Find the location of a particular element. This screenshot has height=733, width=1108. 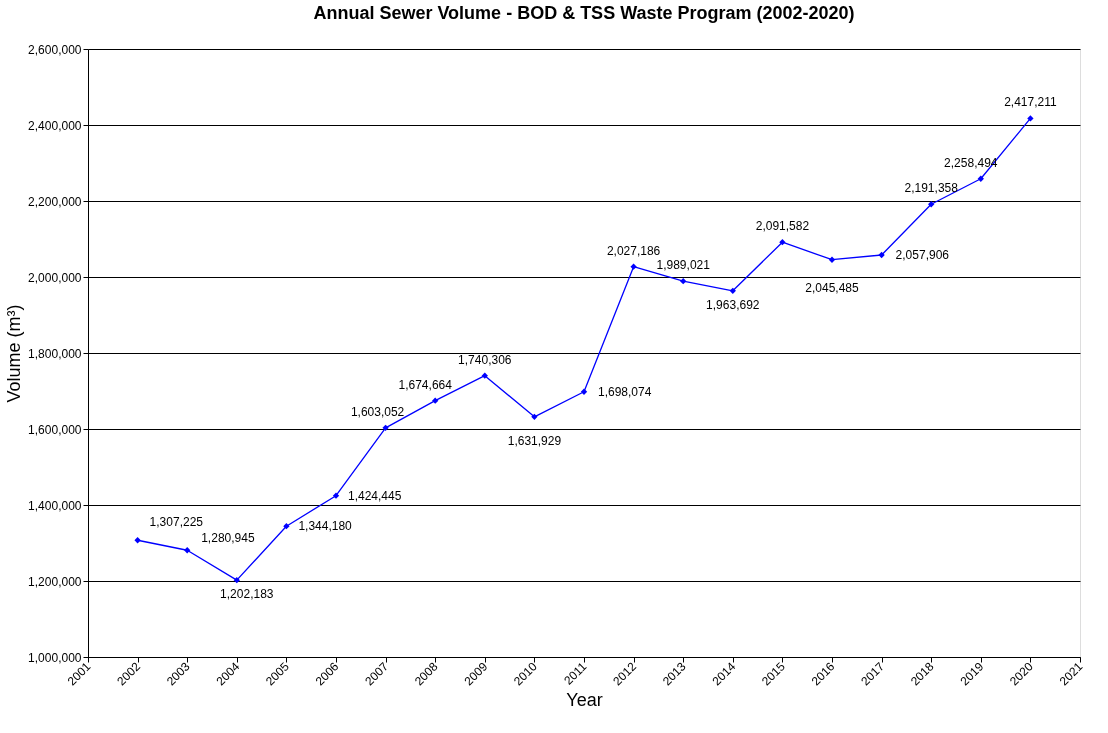

y-tick-label: 2,400,000 is located at coordinates (55, 125).